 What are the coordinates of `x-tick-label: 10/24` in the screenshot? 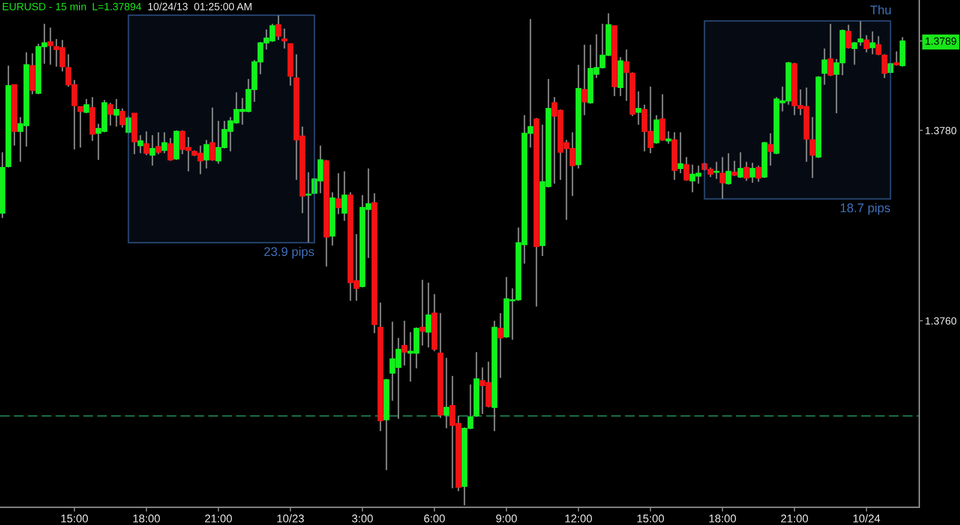 It's located at (866, 518).